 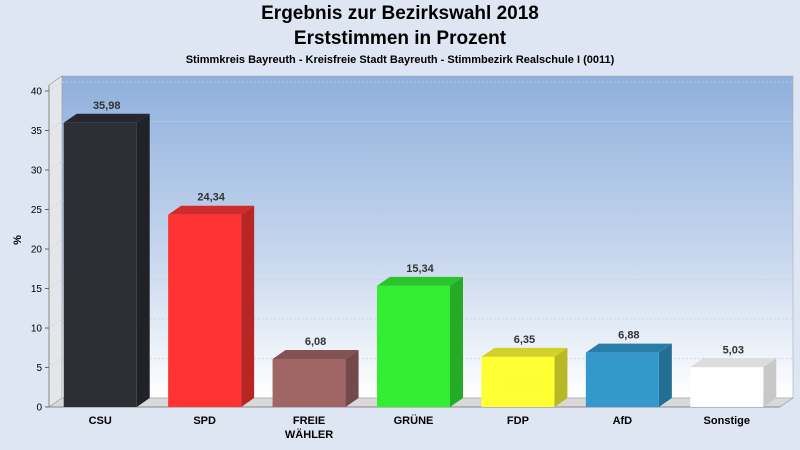 I want to click on chart-subtitle: Erststimmen in Prozent, so click(x=400, y=38).